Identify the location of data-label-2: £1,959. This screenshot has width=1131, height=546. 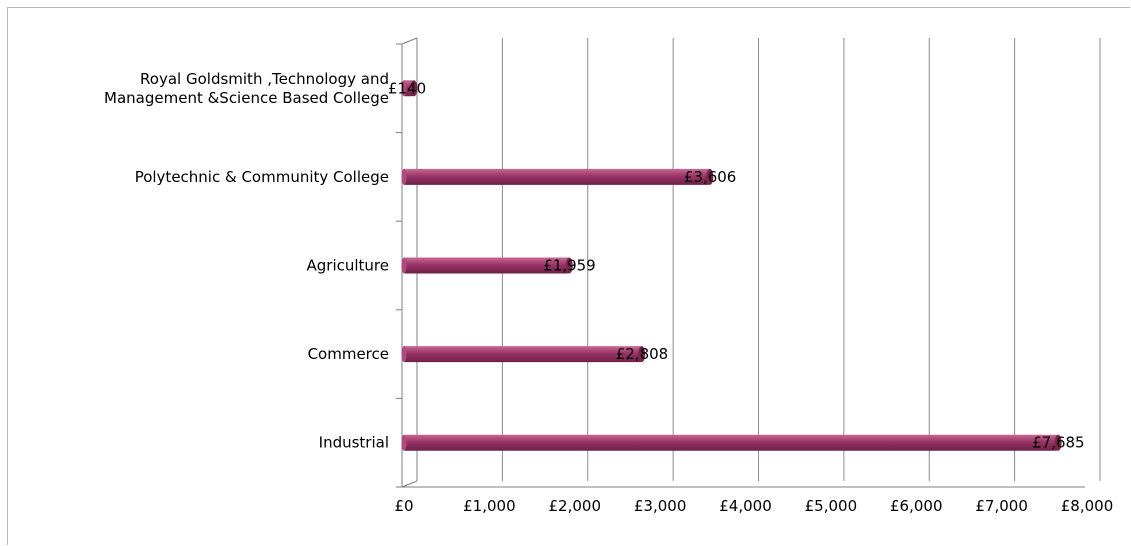
(569, 266).